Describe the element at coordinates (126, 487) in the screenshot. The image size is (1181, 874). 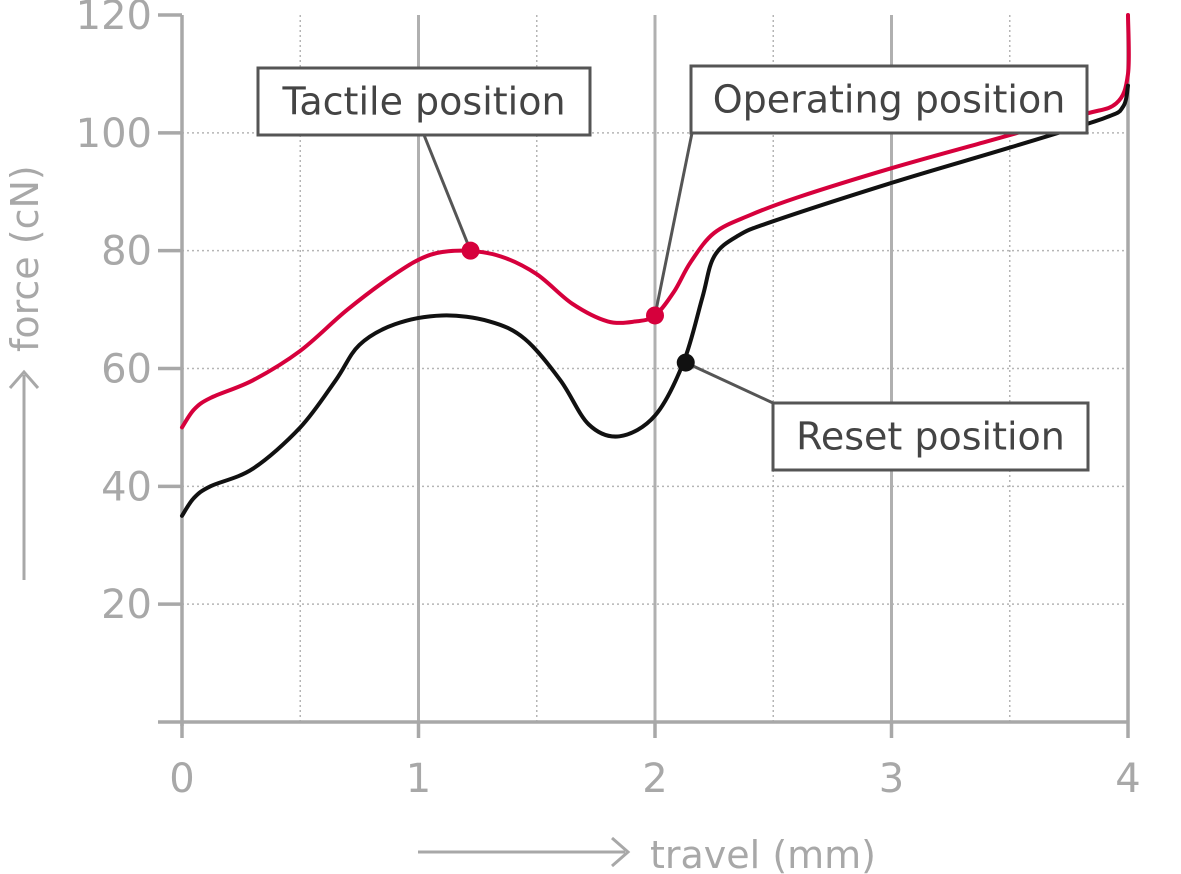
I see `y-tick-label: 40` at that location.